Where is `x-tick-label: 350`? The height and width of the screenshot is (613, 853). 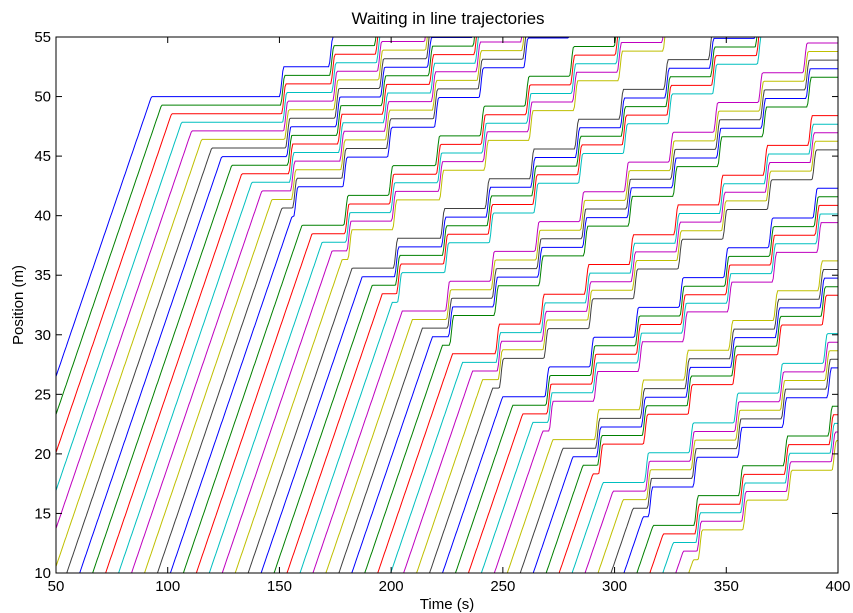
x-tick-label: 350 is located at coordinates (726, 586).